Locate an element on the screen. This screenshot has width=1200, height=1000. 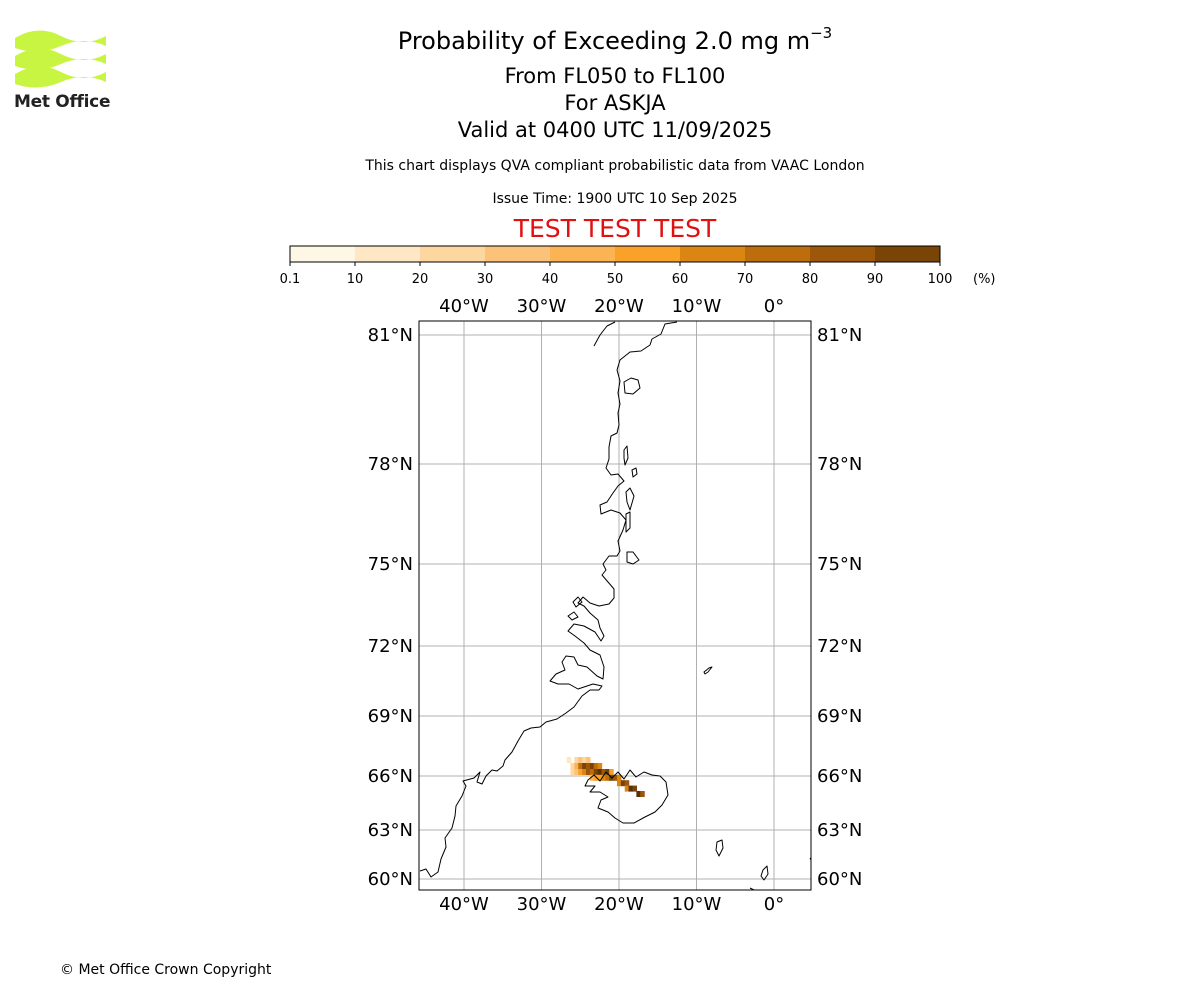
lat-label-right: 72°N is located at coordinates (839, 646).